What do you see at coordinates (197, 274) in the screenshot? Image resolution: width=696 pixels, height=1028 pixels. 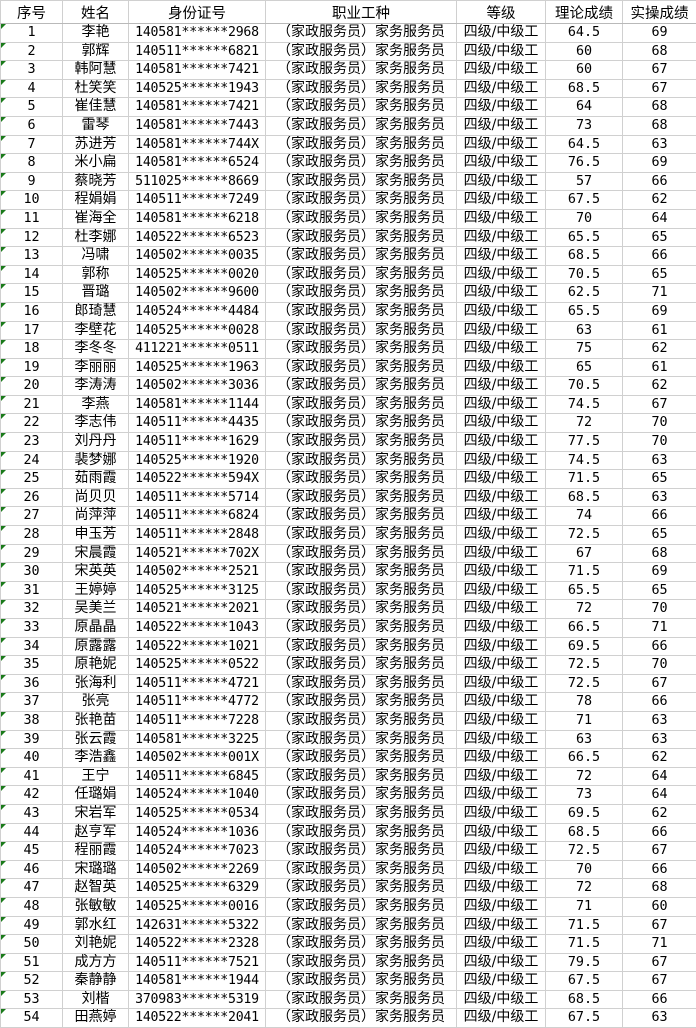 I see `cell-id-number: 140525******0020` at bounding box center [197, 274].